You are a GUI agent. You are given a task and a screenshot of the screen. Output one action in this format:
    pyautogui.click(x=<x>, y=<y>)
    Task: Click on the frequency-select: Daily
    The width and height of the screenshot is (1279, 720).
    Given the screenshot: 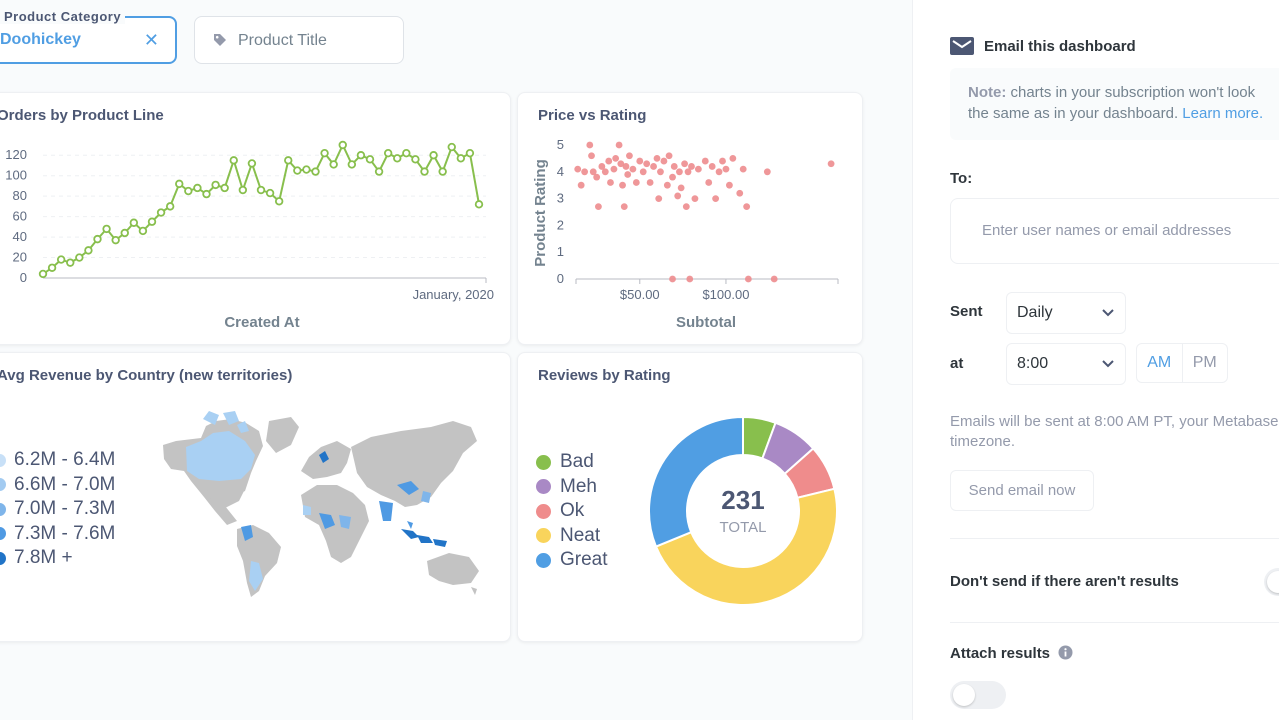 What is the action you would take?
    pyautogui.click(x=1066, y=313)
    